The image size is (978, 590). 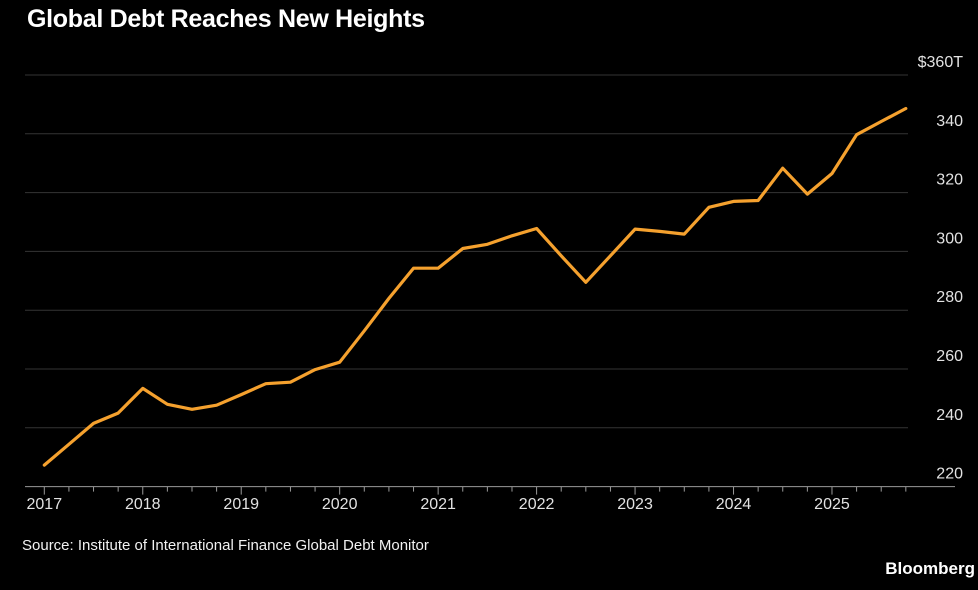 What do you see at coordinates (949, 415) in the screenshot?
I see `y-tick-label: 240` at bounding box center [949, 415].